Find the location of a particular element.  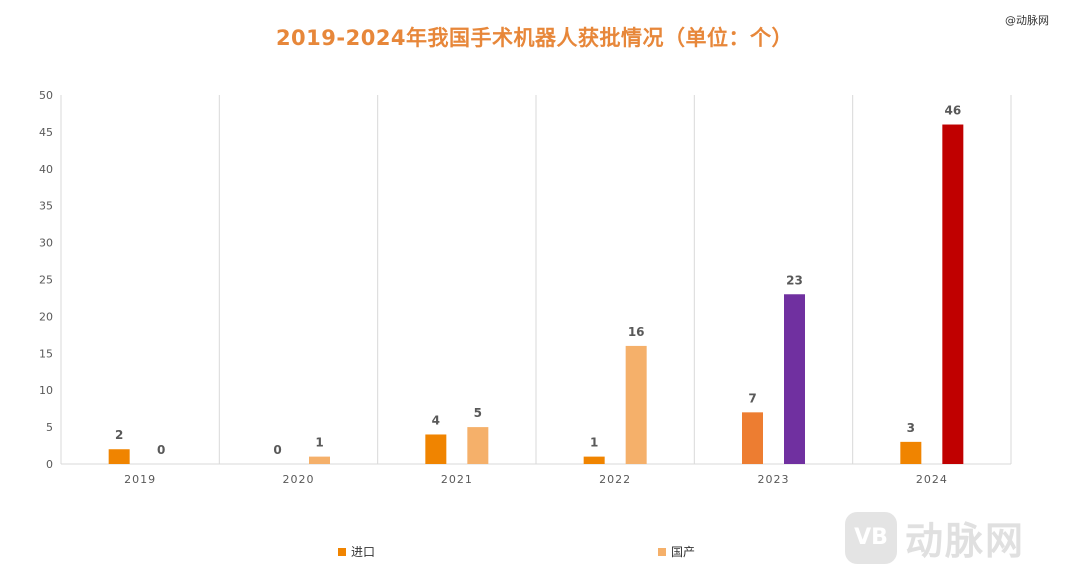

y-tick-label: 10 is located at coordinates (46, 390).